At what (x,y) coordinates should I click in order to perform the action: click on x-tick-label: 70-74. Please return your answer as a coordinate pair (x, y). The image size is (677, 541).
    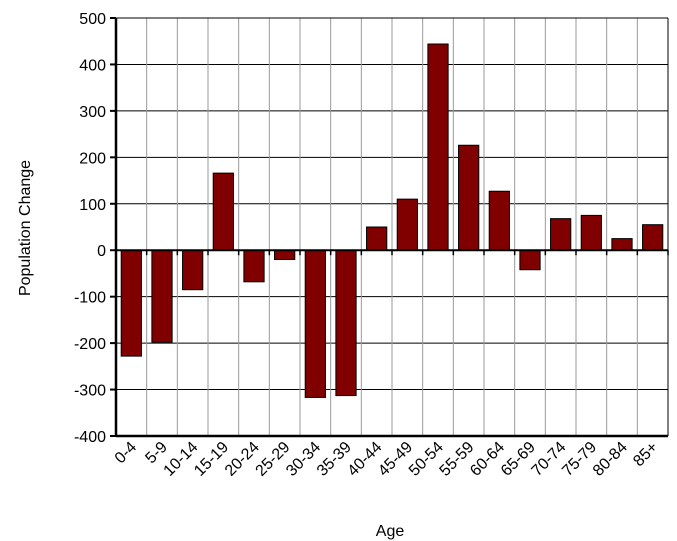
    Looking at the image, I should click on (549, 459).